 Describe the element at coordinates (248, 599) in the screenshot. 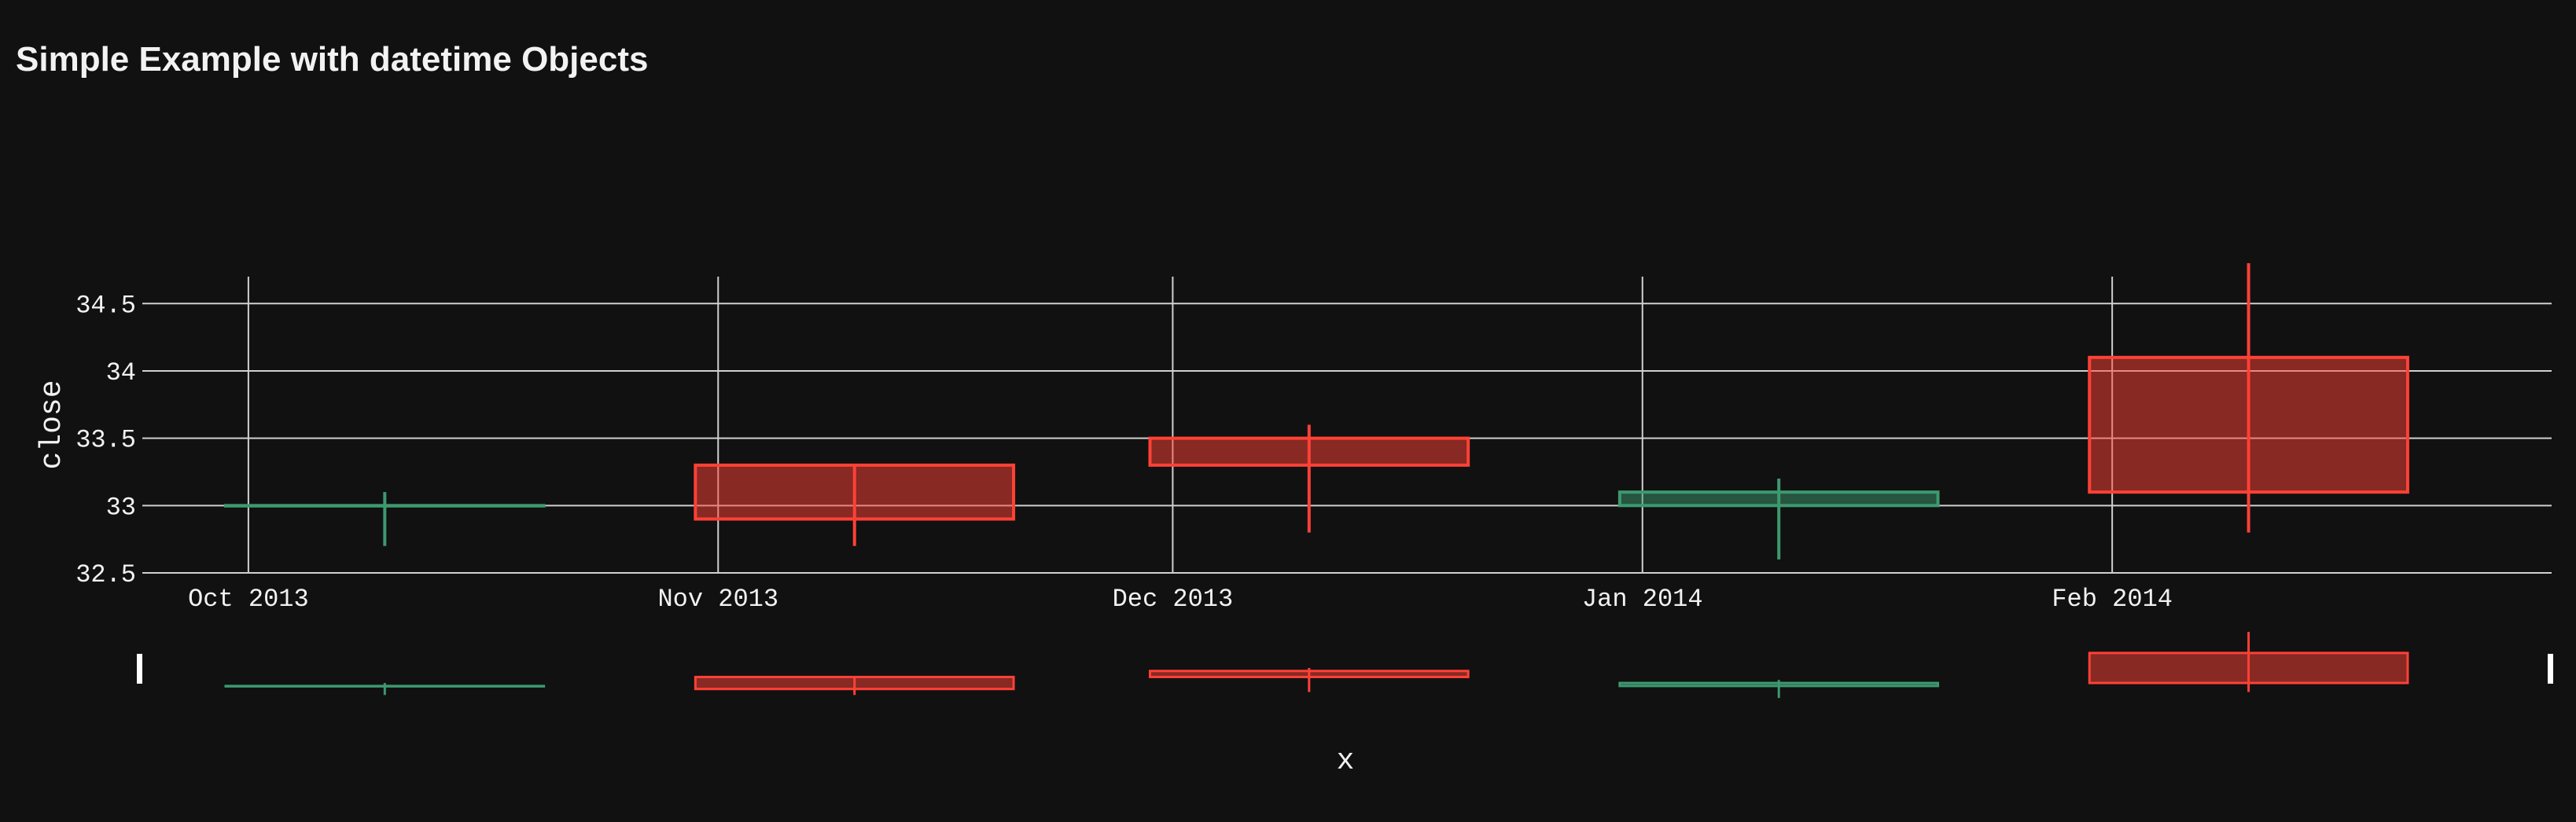

I see `x-tick-label: Oct 2013` at that location.